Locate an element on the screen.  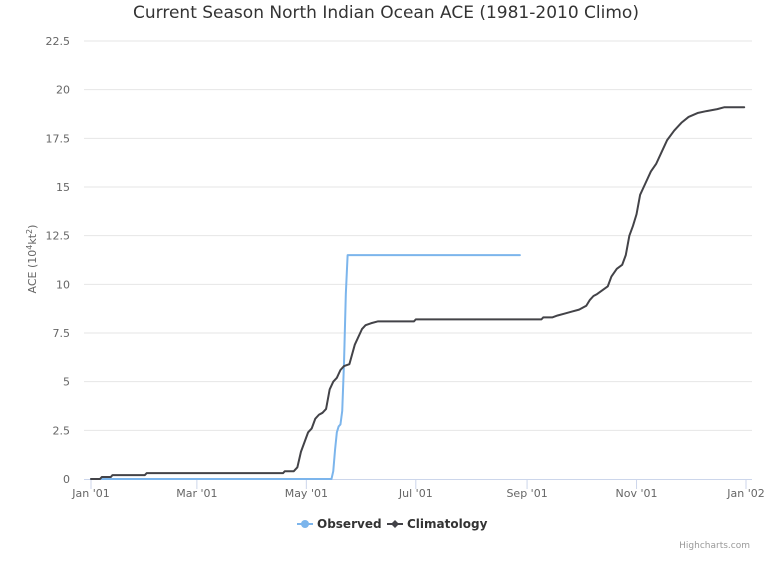
x-tick-label: Jul '01 is located at coordinates (415, 493).